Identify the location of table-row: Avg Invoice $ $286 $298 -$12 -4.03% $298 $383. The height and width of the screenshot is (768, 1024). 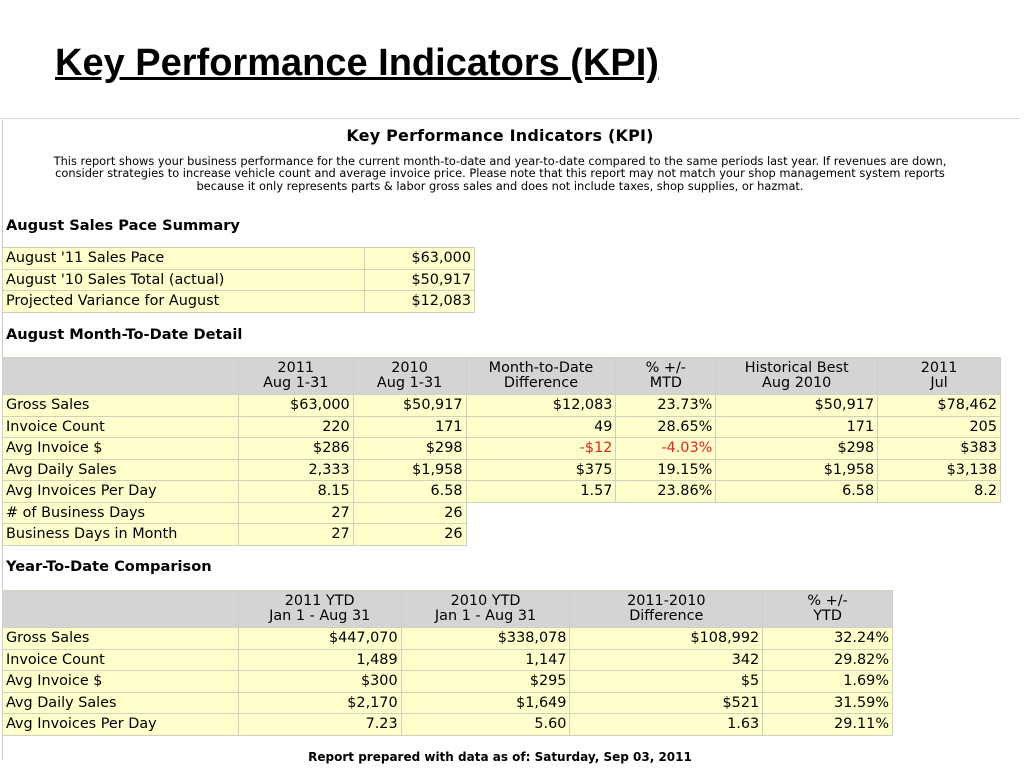
(501, 448).